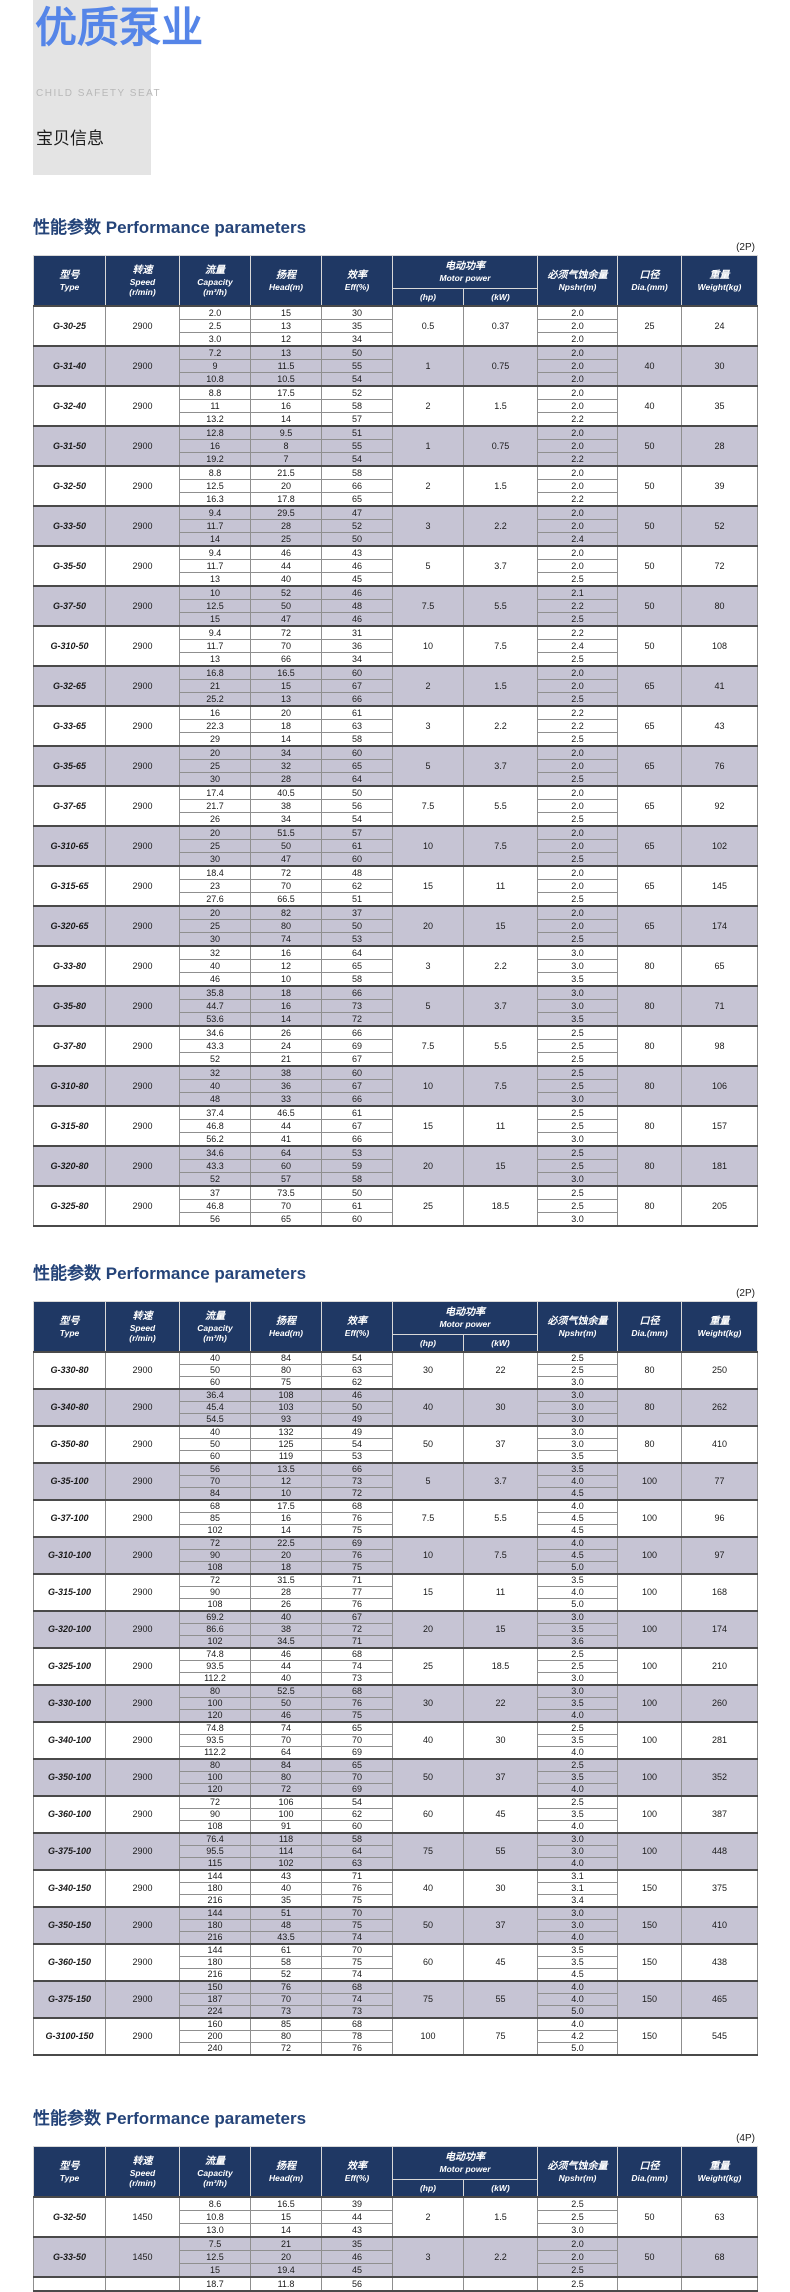 The height and width of the screenshot is (2292, 790). What do you see at coordinates (577, 1457) in the screenshot?
I see `npshr-cell: 3.5` at bounding box center [577, 1457].